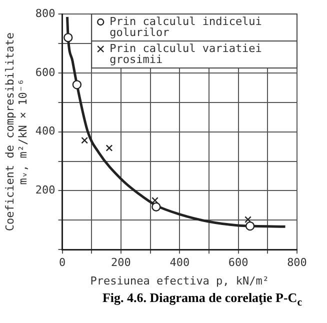  I want to click on y-tick-label: 200, so click(45, 190).